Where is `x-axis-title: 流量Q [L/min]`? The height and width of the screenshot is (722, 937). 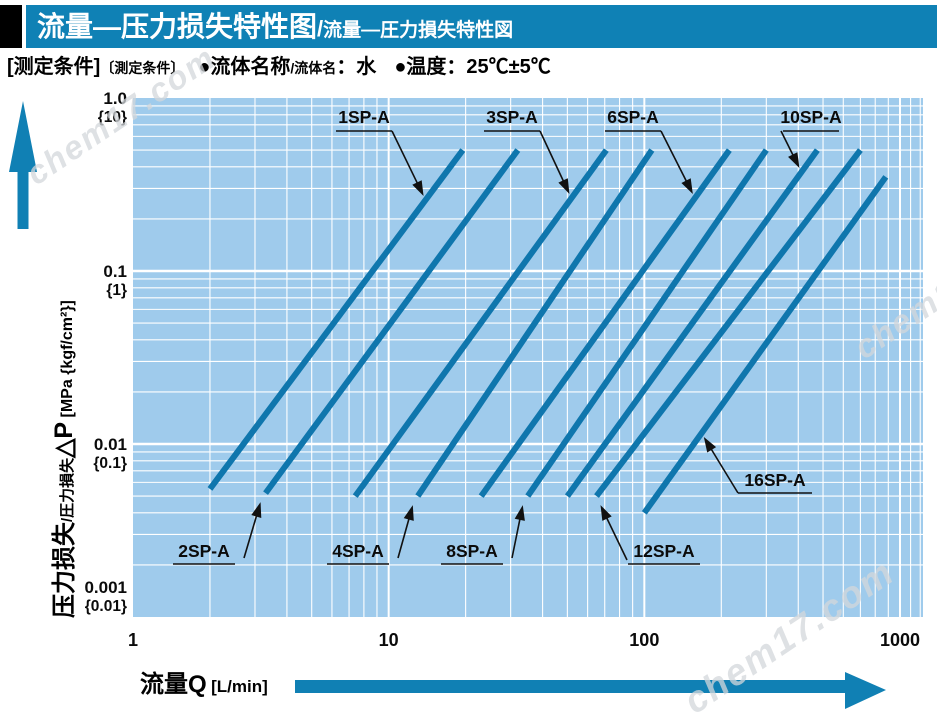 x-axis-title: 流量Q [L/min] is located at coordinates (204, 681).